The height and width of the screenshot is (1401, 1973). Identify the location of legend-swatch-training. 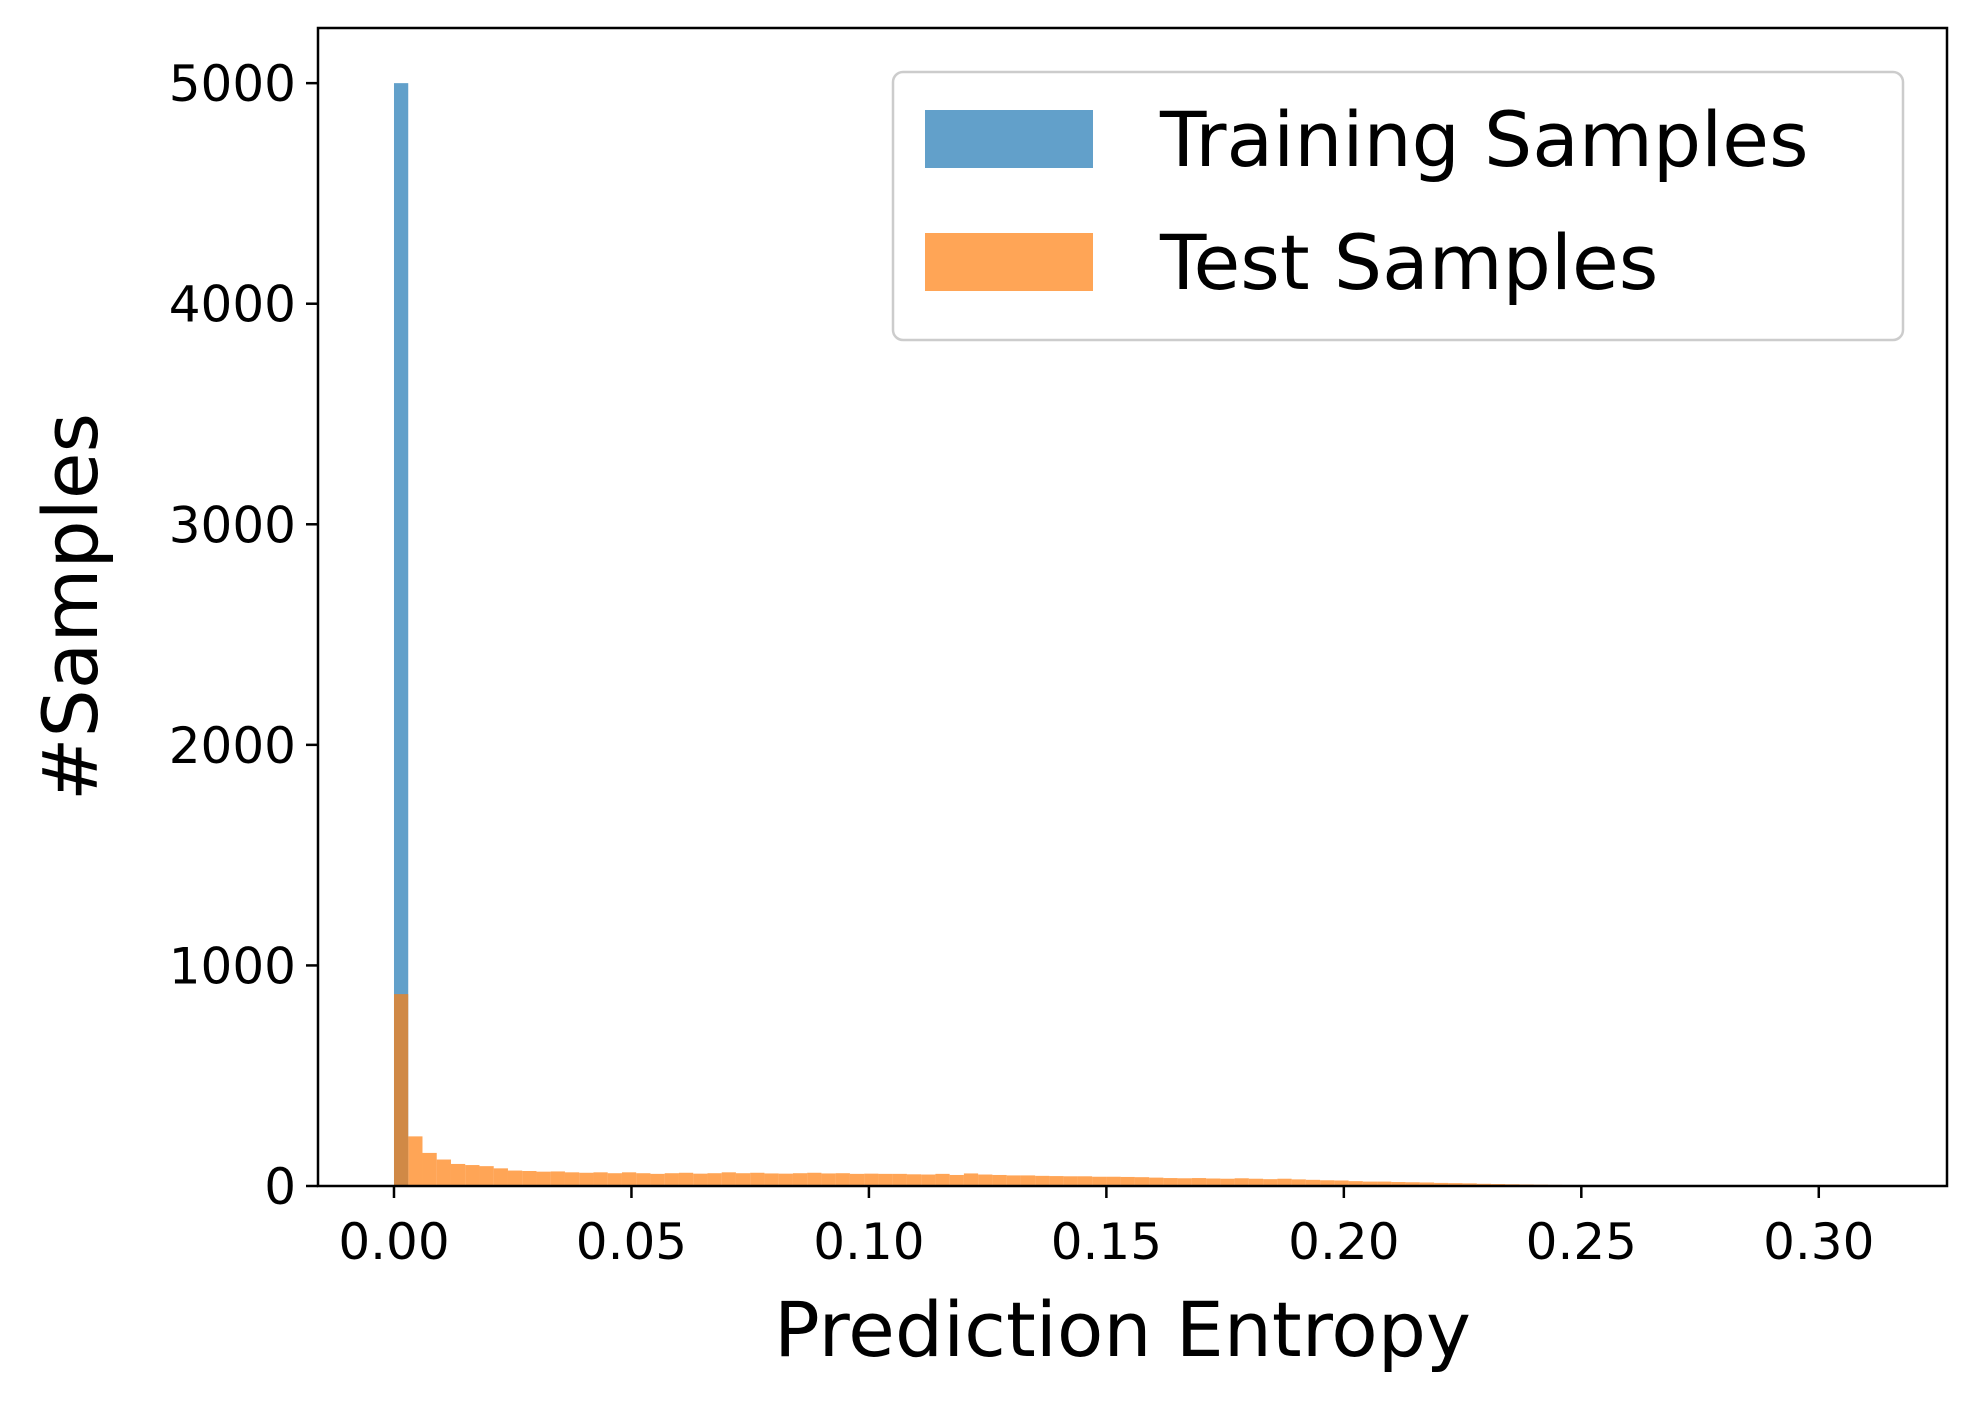
(1009, 139).